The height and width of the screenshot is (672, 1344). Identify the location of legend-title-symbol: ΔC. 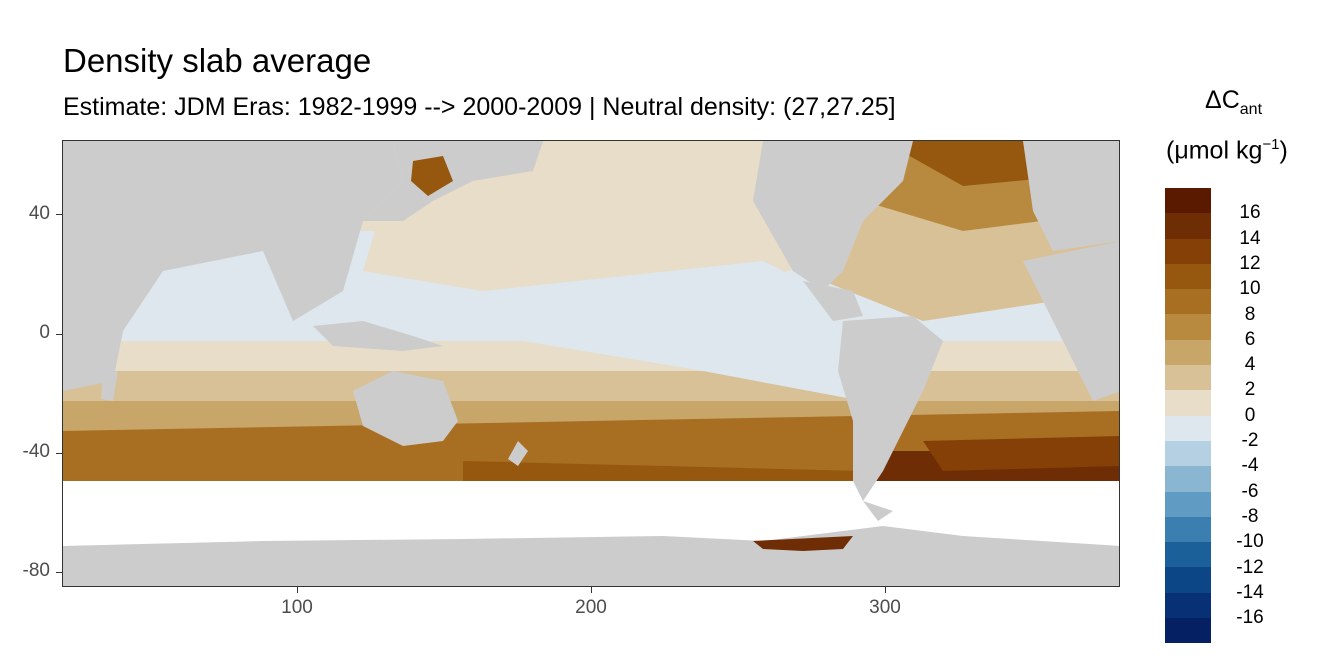
(1222, 100).